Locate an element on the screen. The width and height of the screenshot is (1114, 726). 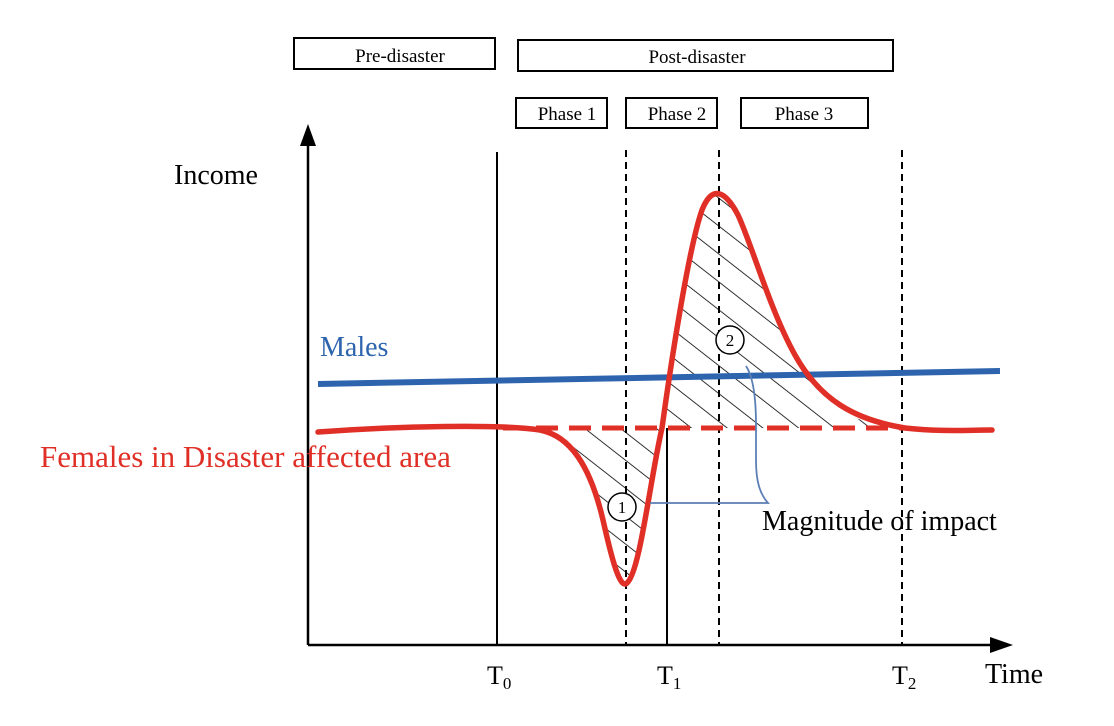
post-disaster-label: Post-disaster is located at coordinates (697, 57).